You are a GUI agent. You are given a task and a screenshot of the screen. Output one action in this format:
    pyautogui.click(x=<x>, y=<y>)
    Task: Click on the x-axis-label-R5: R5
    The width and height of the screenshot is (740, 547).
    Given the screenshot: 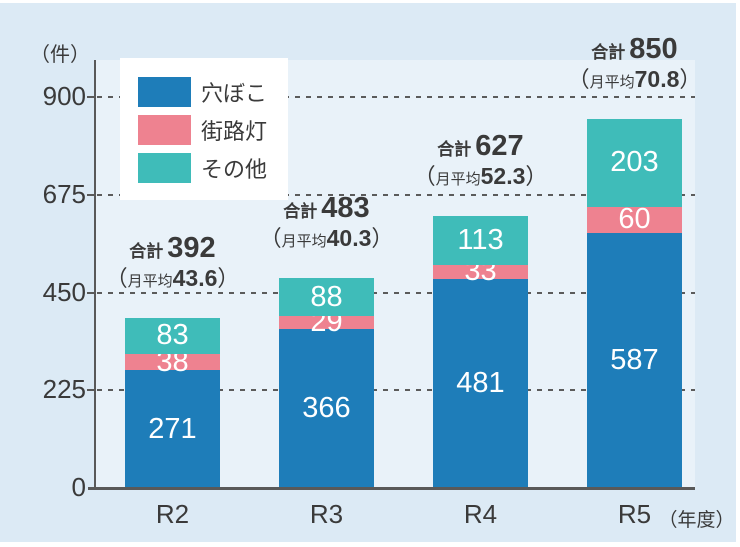 What is the action you would take?
    pyautogui.click(x=634, y=514)
    